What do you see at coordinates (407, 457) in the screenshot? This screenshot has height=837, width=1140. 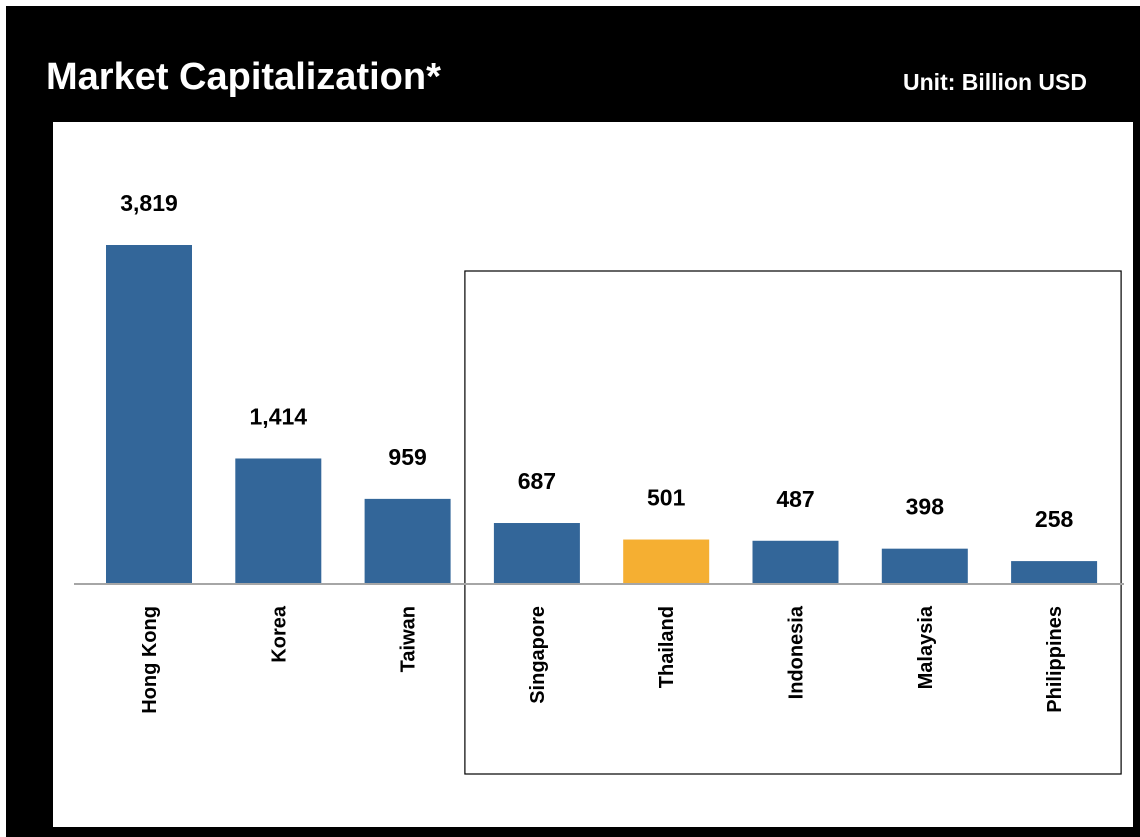 I see `value-label-taiwan: 959` at bounding box center [407, 457].